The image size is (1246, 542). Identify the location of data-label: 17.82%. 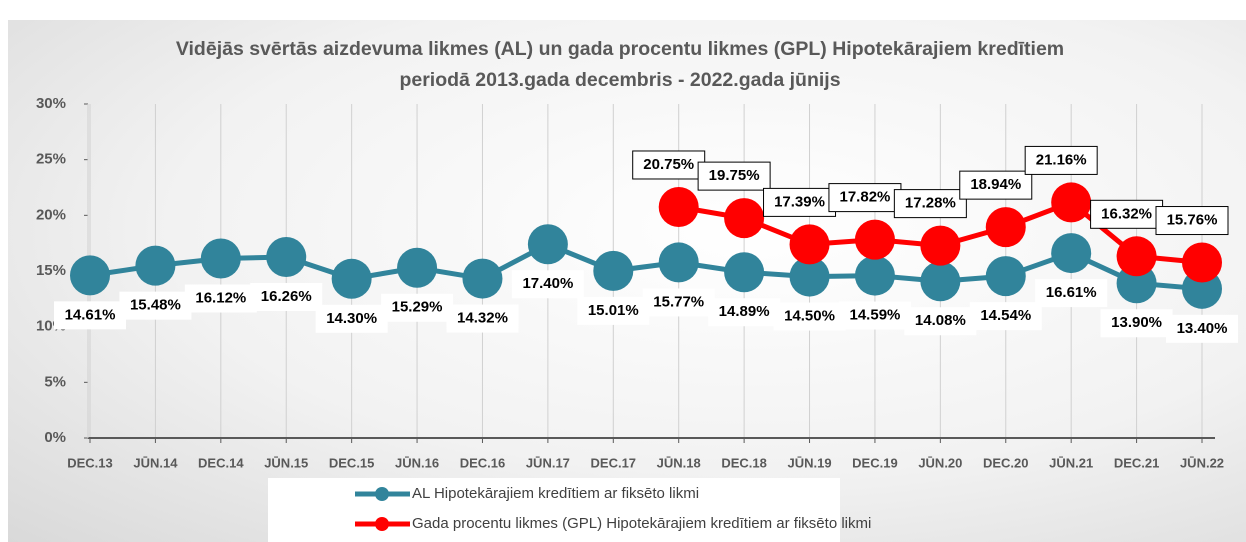
(865, 197).